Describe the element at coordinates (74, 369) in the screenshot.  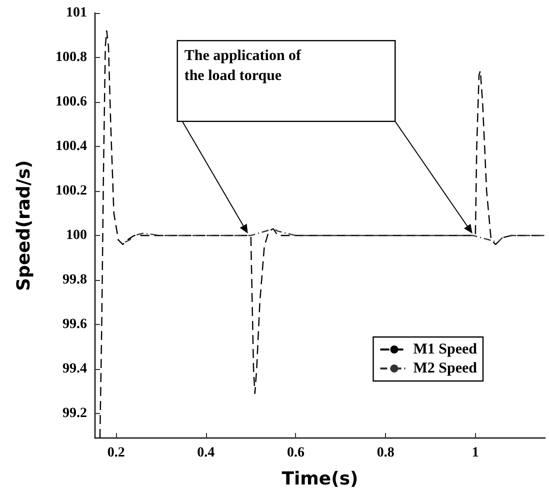
I see `y-tick-label: 99.4` at that location.